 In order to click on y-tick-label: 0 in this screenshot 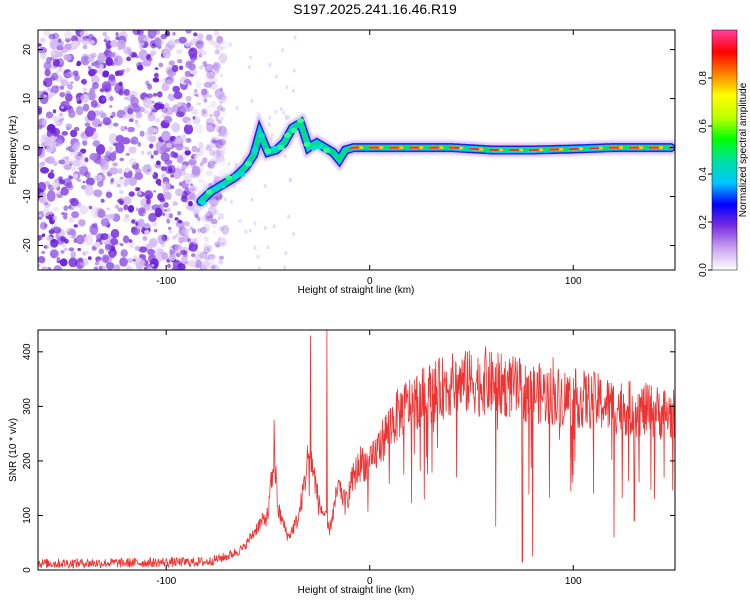, I will do `click(27, 570)`.